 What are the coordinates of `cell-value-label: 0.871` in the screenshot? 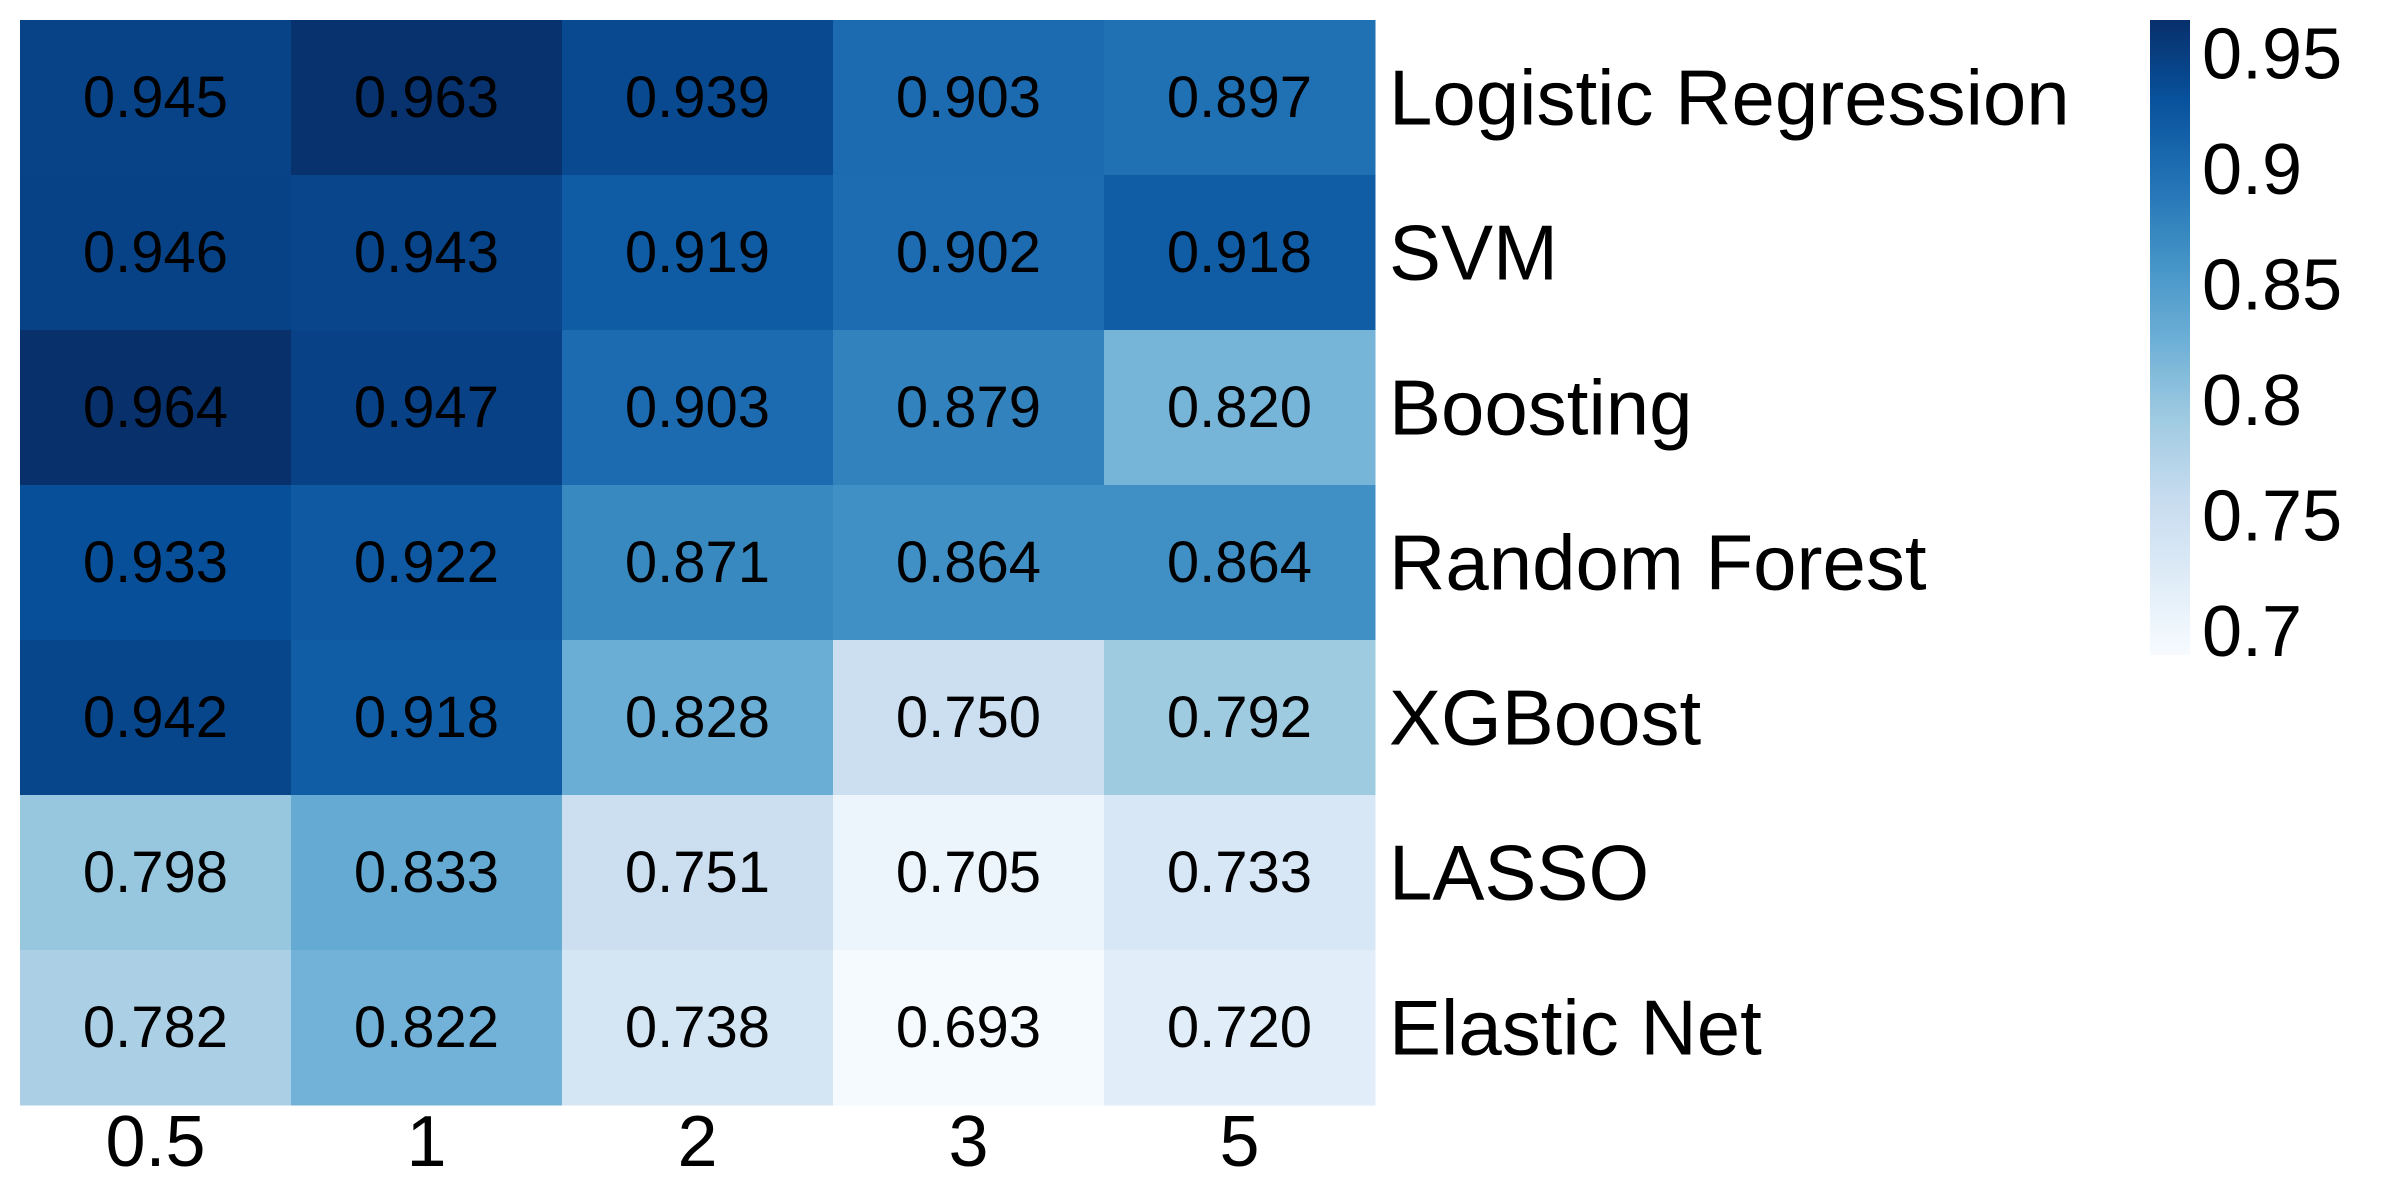 It's located at (697, 562).